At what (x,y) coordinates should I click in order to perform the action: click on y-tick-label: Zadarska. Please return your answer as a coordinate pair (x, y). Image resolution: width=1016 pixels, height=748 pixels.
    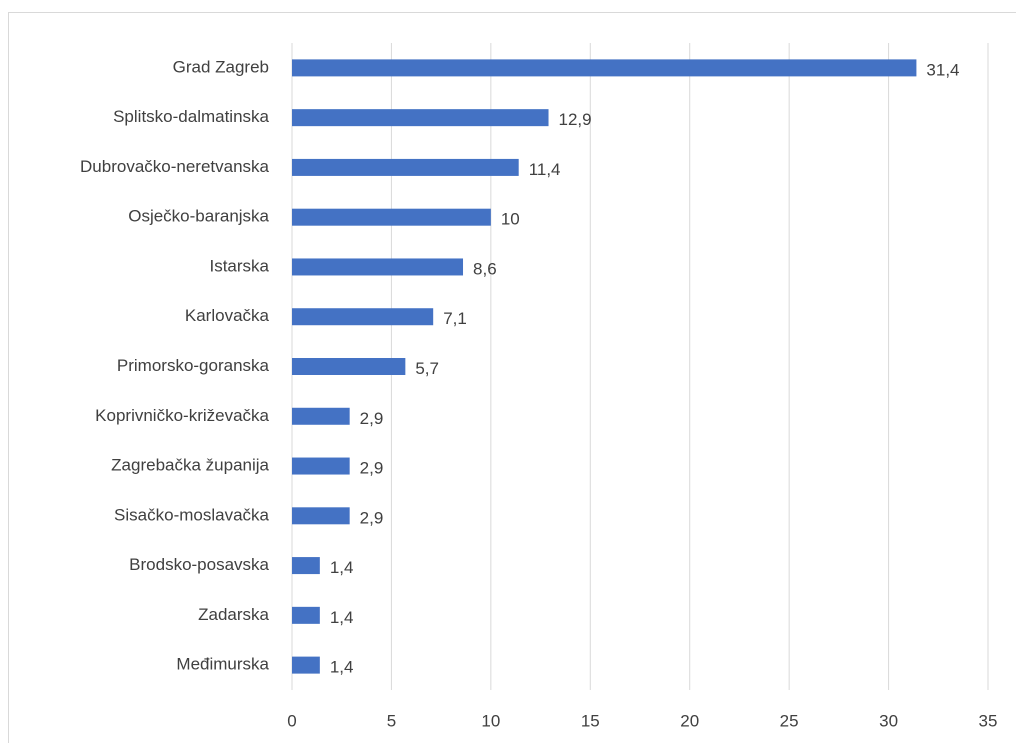
    Looking at the image, I should click on (233, 614).